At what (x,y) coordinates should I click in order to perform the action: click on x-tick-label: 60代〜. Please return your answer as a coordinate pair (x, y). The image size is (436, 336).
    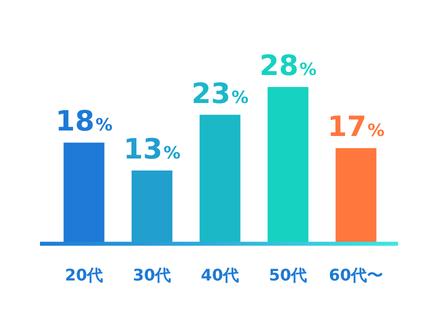
    Looking at the image, I should click on (356, 275).